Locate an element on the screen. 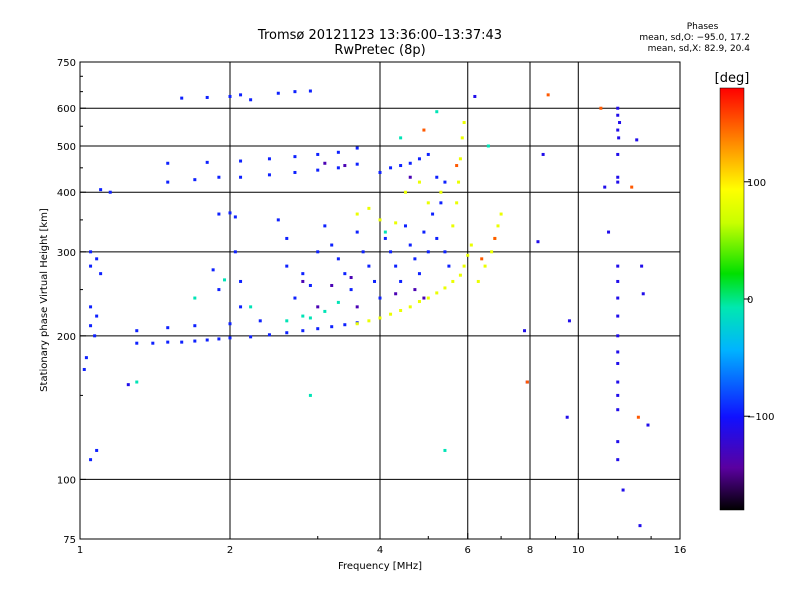 The image size is (800, 600). x-axis-label: Frequency [MHz] is located at coordinates (380, 566).